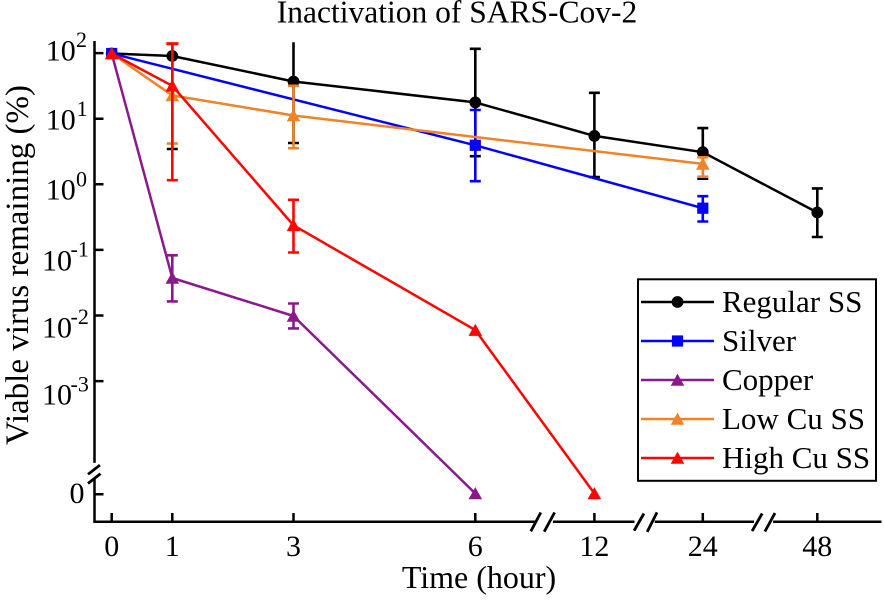  What do you see at coordinates (817, 546) in the screenshot?
I see `svg-text: 48` at bounding box center [817, 546].